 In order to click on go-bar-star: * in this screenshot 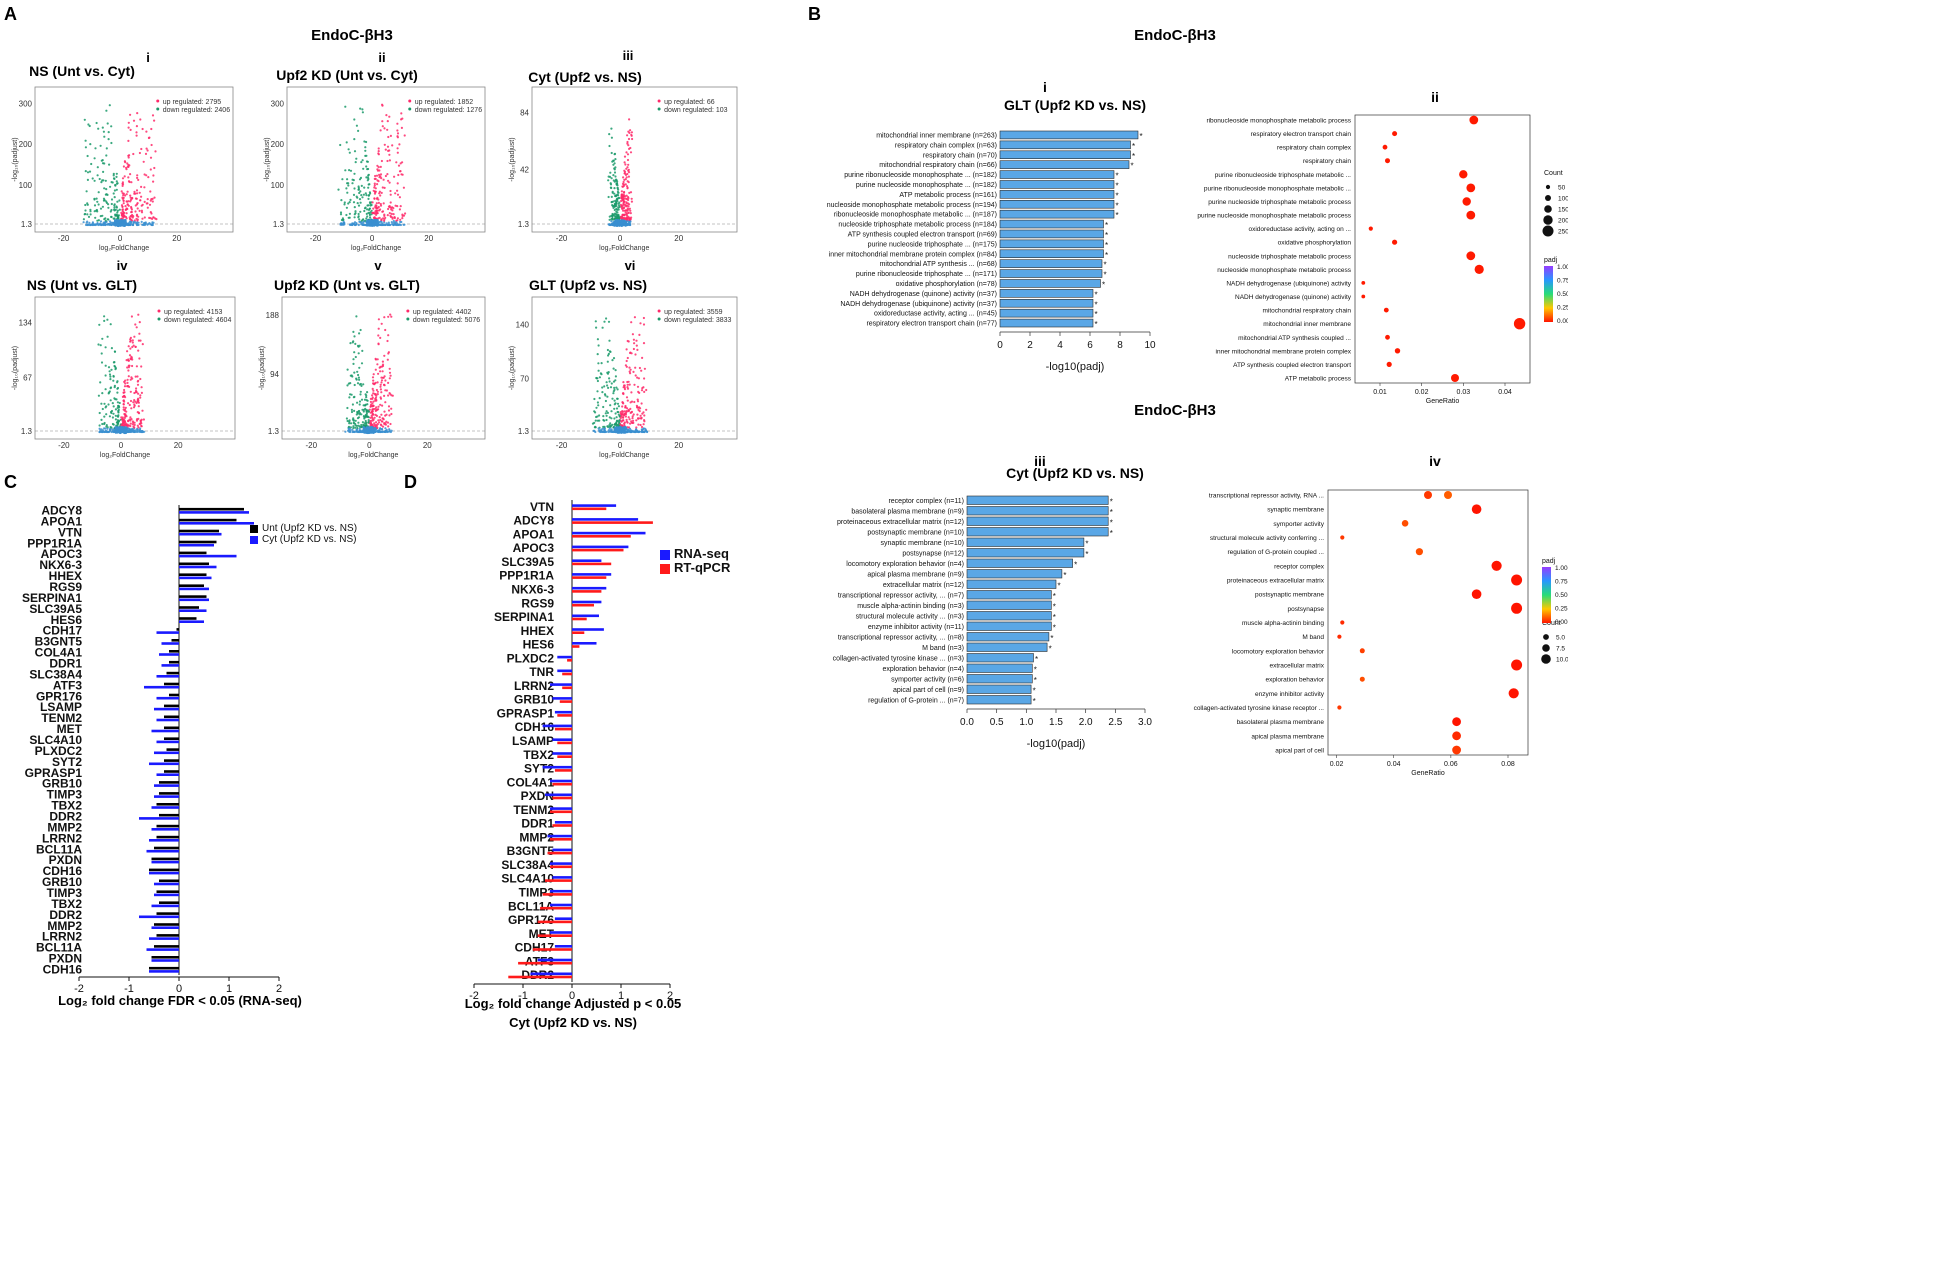, I will do `click(1111, 533)`.